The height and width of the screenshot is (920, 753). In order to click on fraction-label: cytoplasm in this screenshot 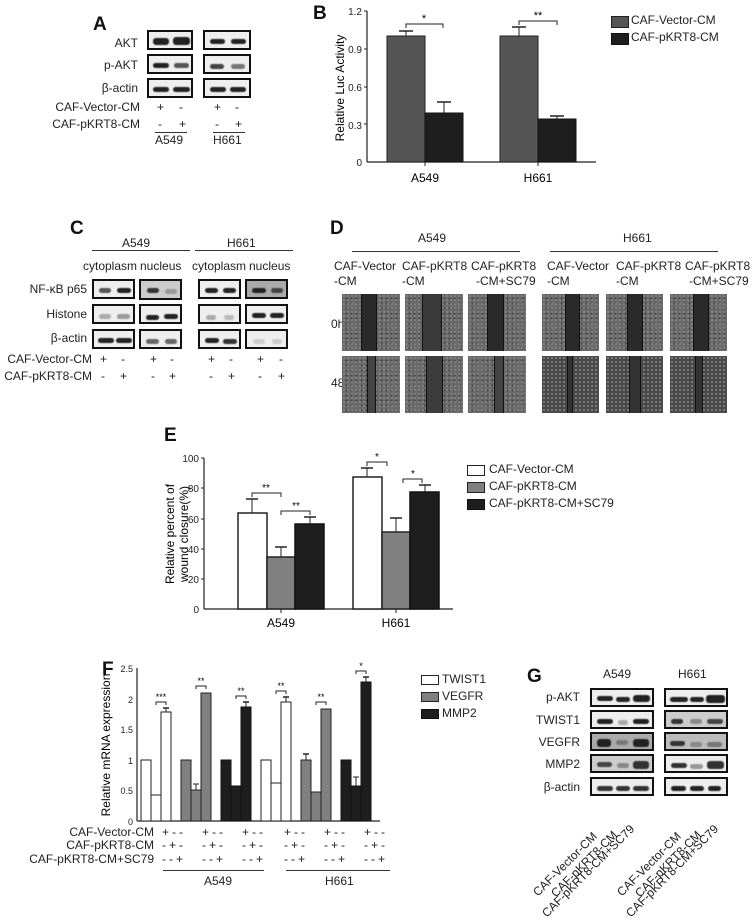, I will do `click(110, 266)`.